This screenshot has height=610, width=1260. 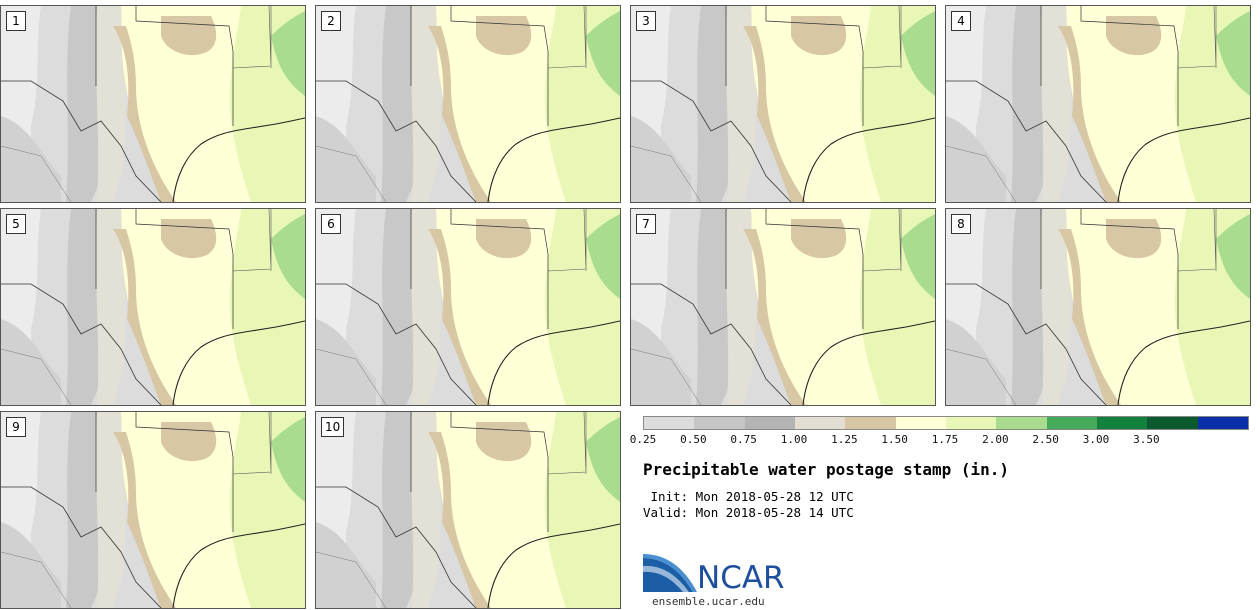 I want to click on chart-title: Precipitable water postage stamp (in.), so click(x=826, y=469).